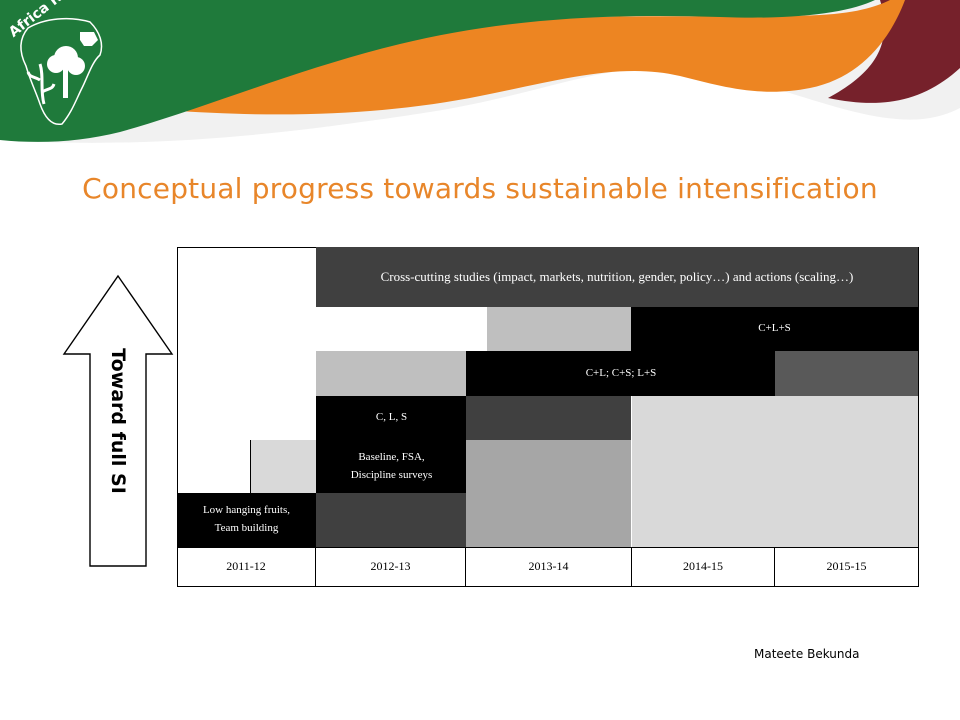 This screenshot has width=960, height=720. What do you see at coordinates (774, 466) in the screenshot?
I see `row5-light-block` at bounding box center [774, 466].